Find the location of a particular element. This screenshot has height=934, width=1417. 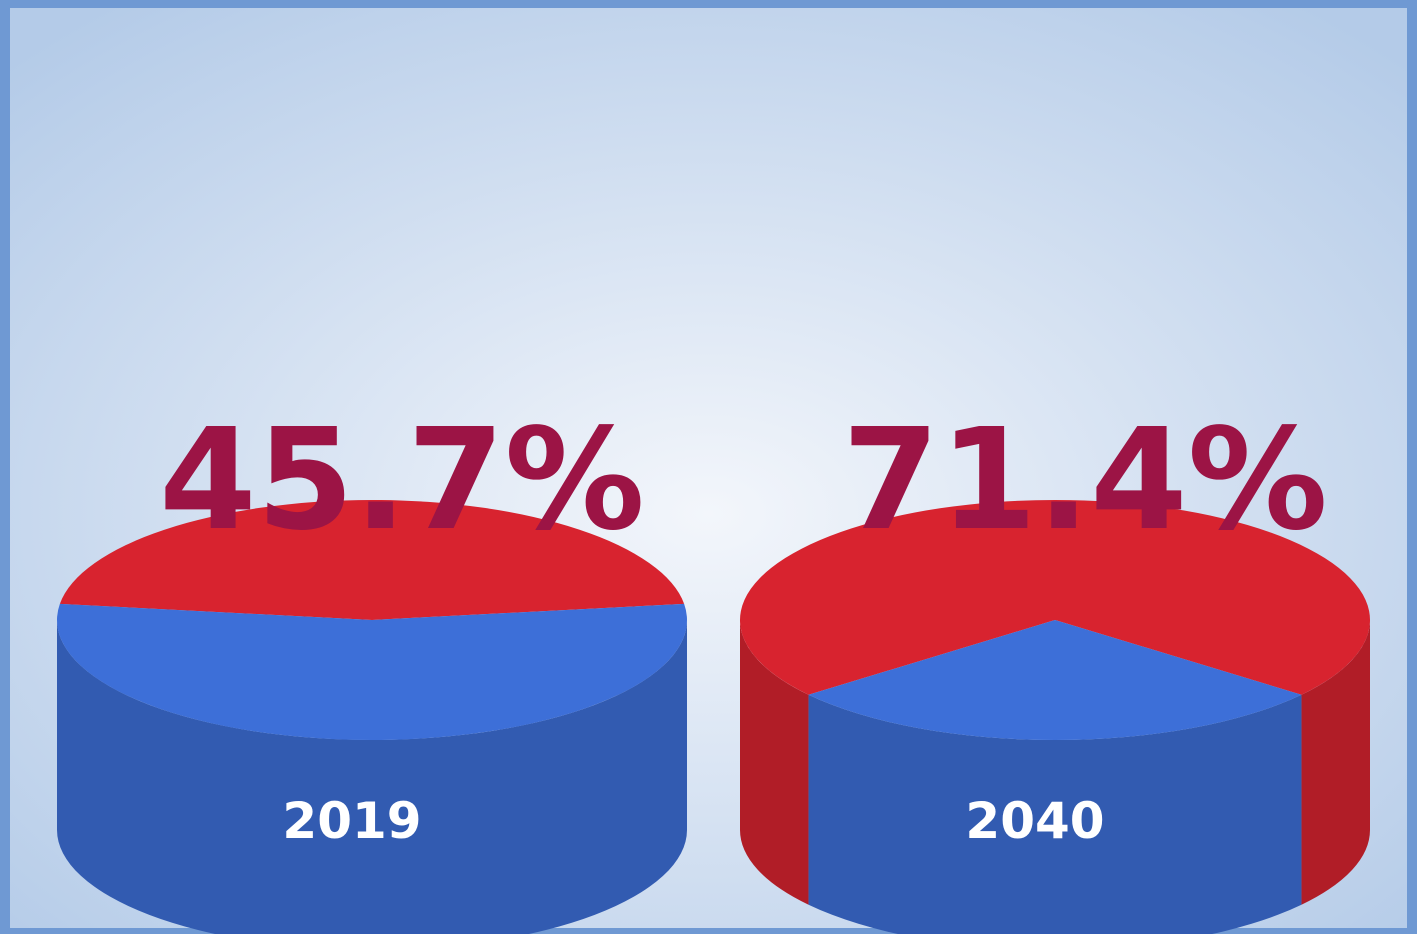

value-label: 45.7% is located at coordinates (402, 480).